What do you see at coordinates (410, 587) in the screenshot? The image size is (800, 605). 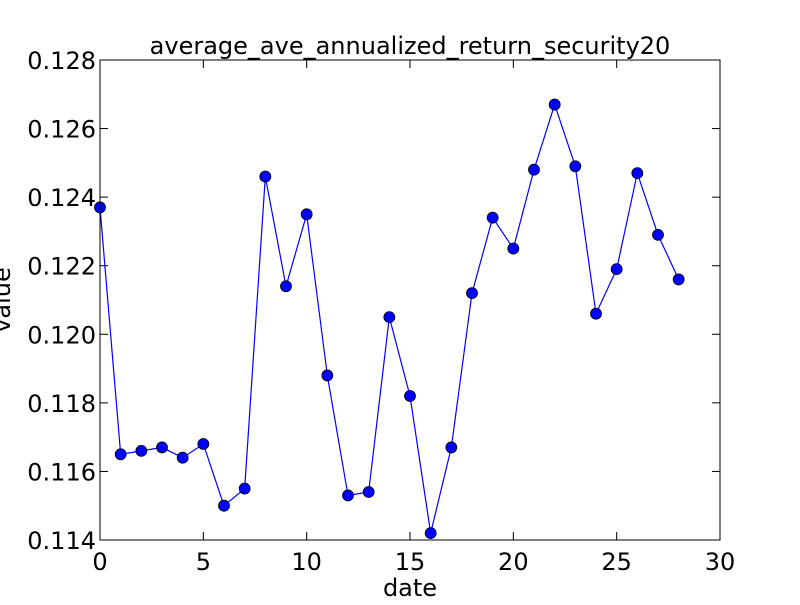 I see `x-axis-label: date` at bounding box center [410, 587].